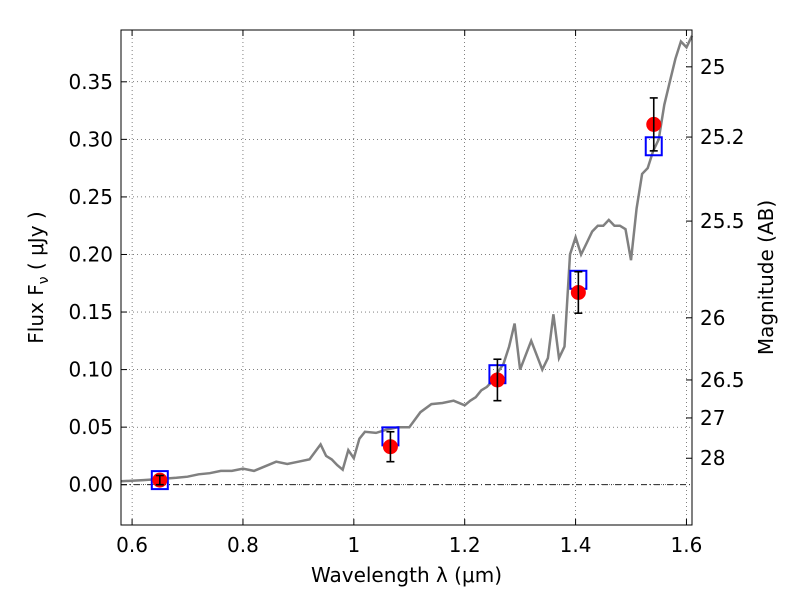 The height and width of the screenshot is (600, 800). I want to click on y-tick-label: 0.00, so click(90, 485).